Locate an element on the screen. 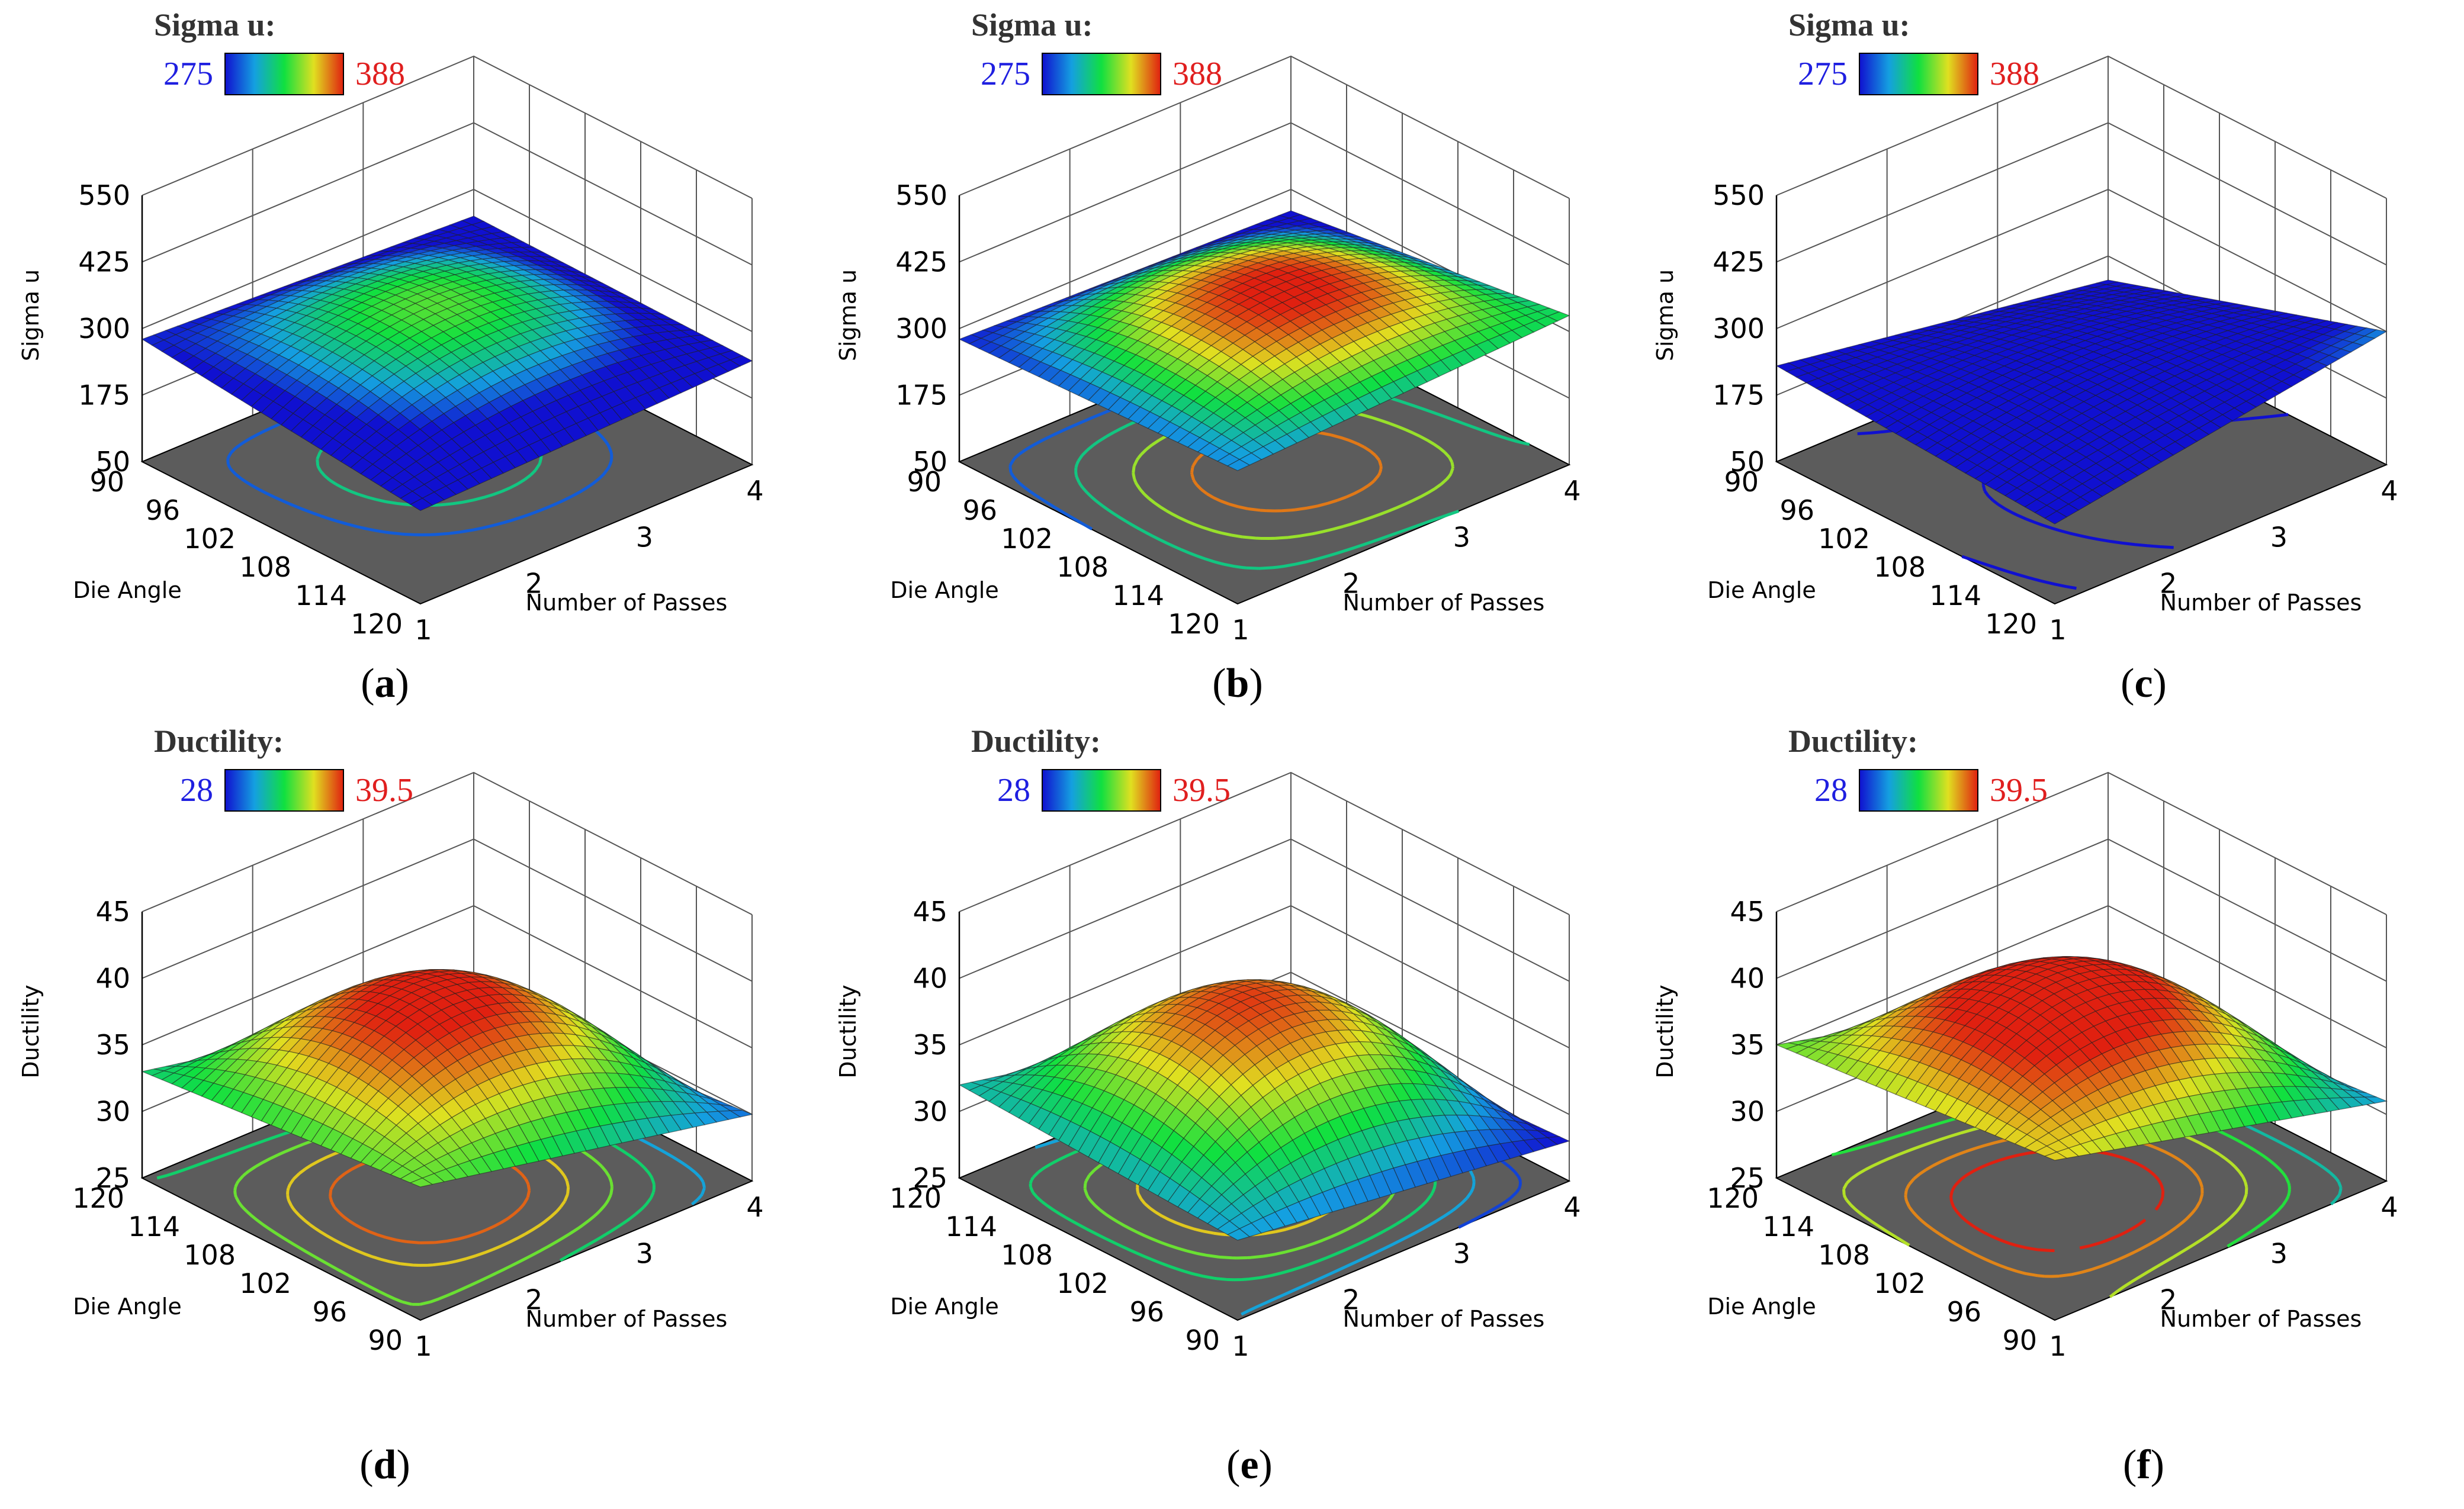 This screenshot has width=2464, height=1509. z-axis-label: Sigma u is located at coordinates (1665, 315).